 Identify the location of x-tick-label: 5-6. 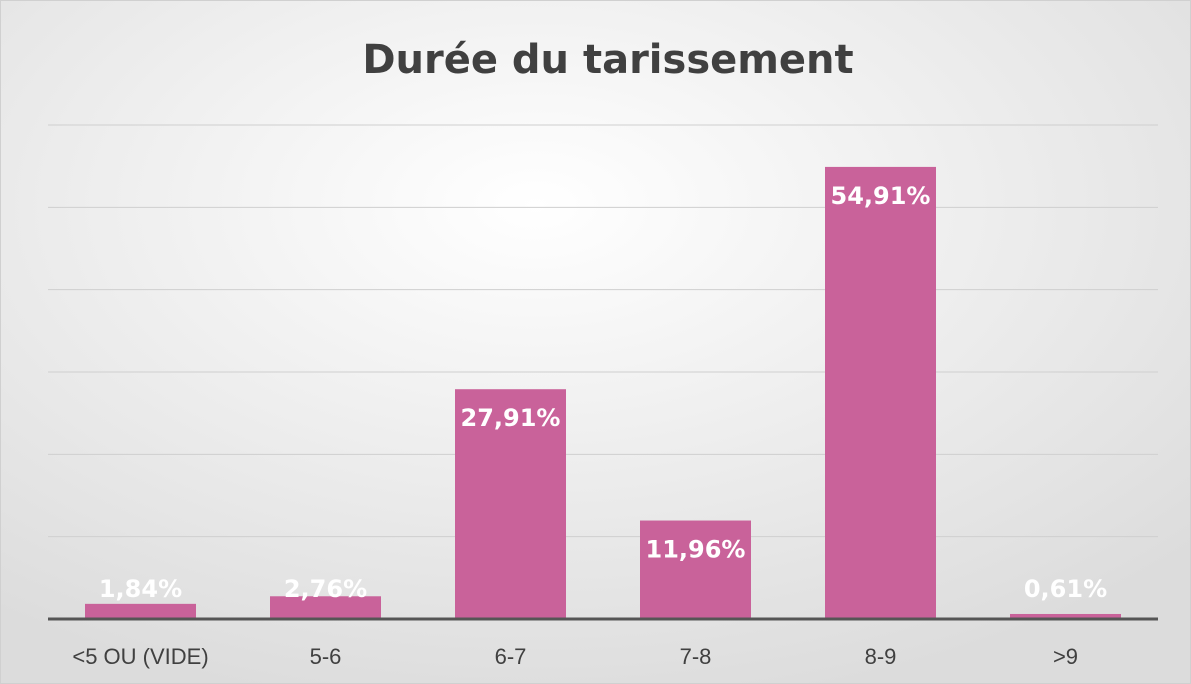
(326, 656).